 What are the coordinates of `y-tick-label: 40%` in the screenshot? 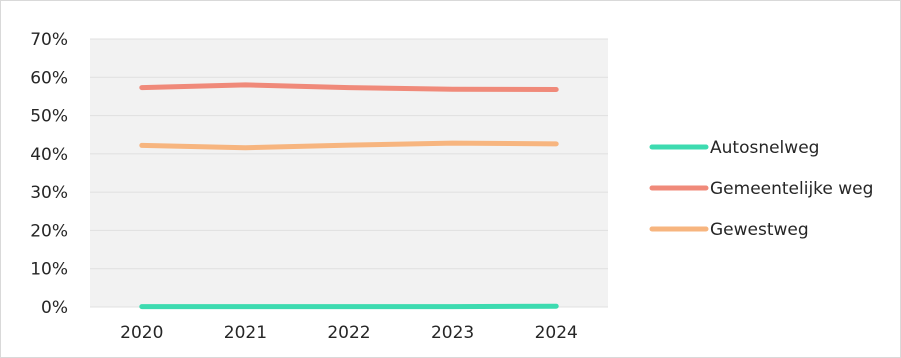 It's located at (49, 155).